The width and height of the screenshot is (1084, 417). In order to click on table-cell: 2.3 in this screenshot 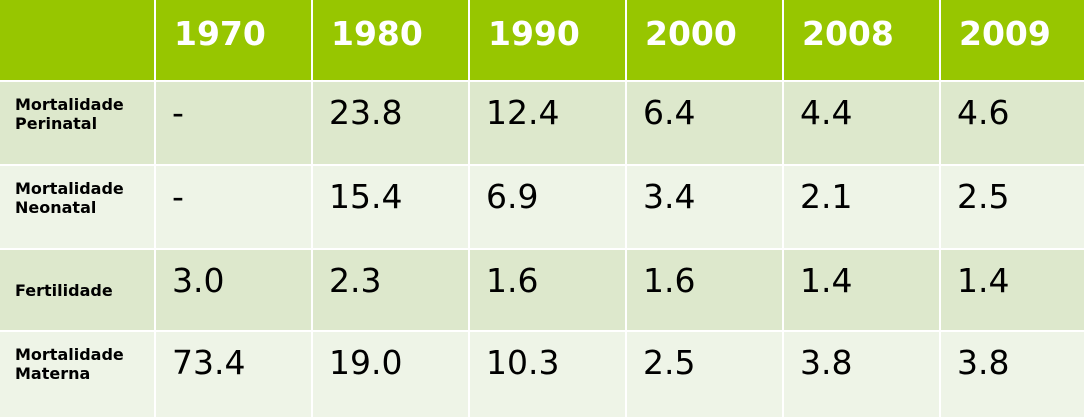, I will do `click(390, 290)`.